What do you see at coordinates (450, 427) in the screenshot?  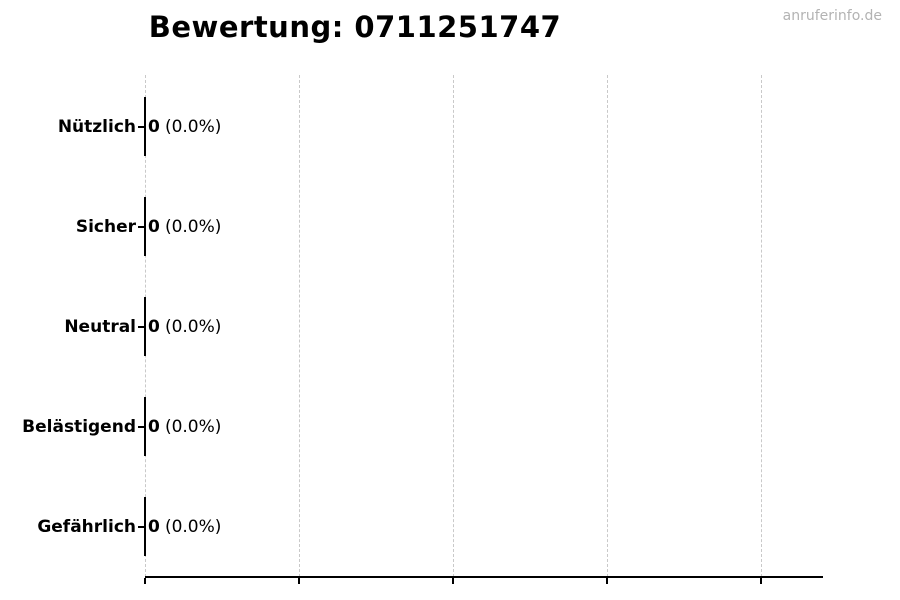 I see `category-row: Belästigend 0 (0.0%)` at bounding box center [450, 427].